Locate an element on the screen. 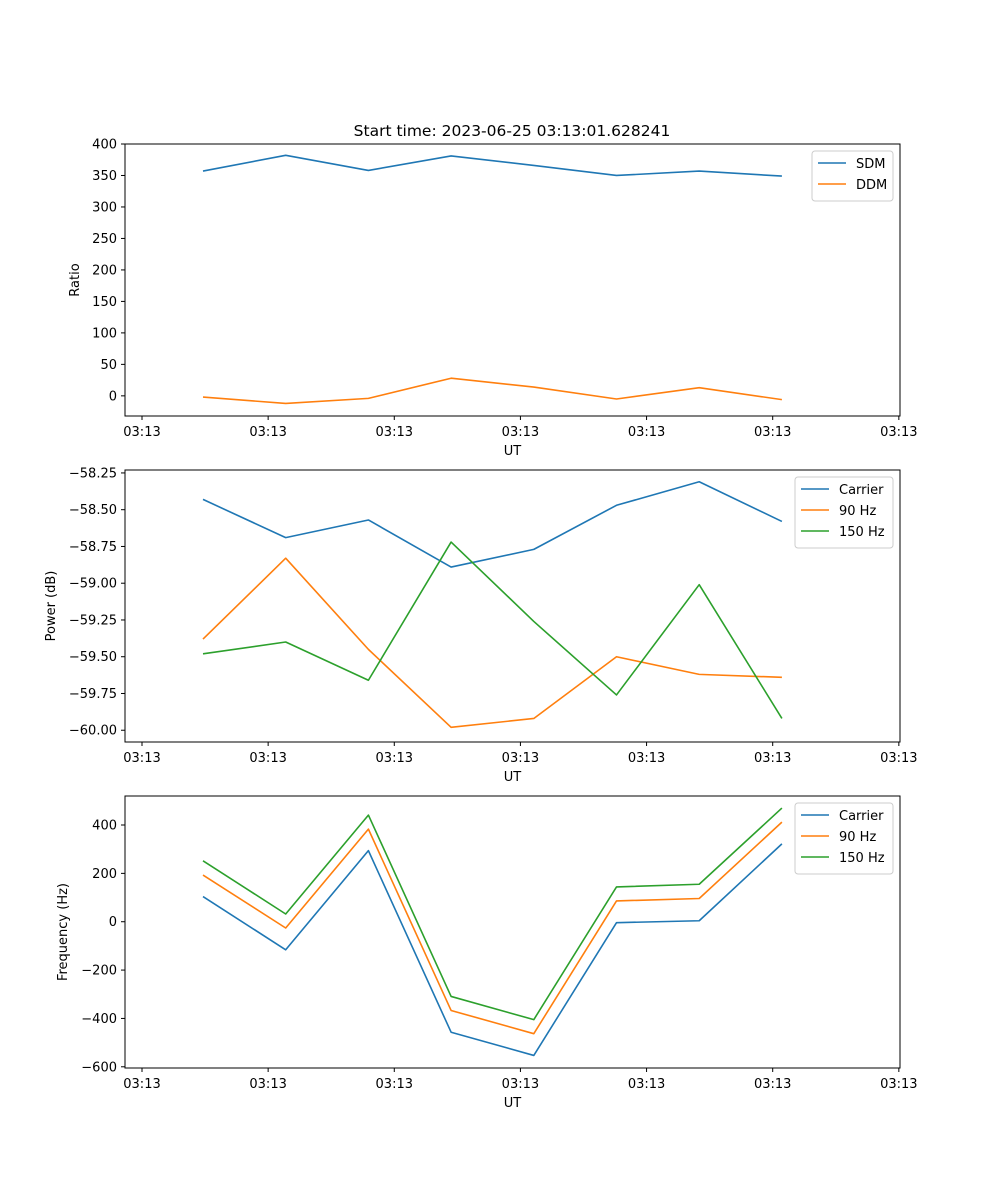  series-line-ddm is located at coordinates (492, 391).